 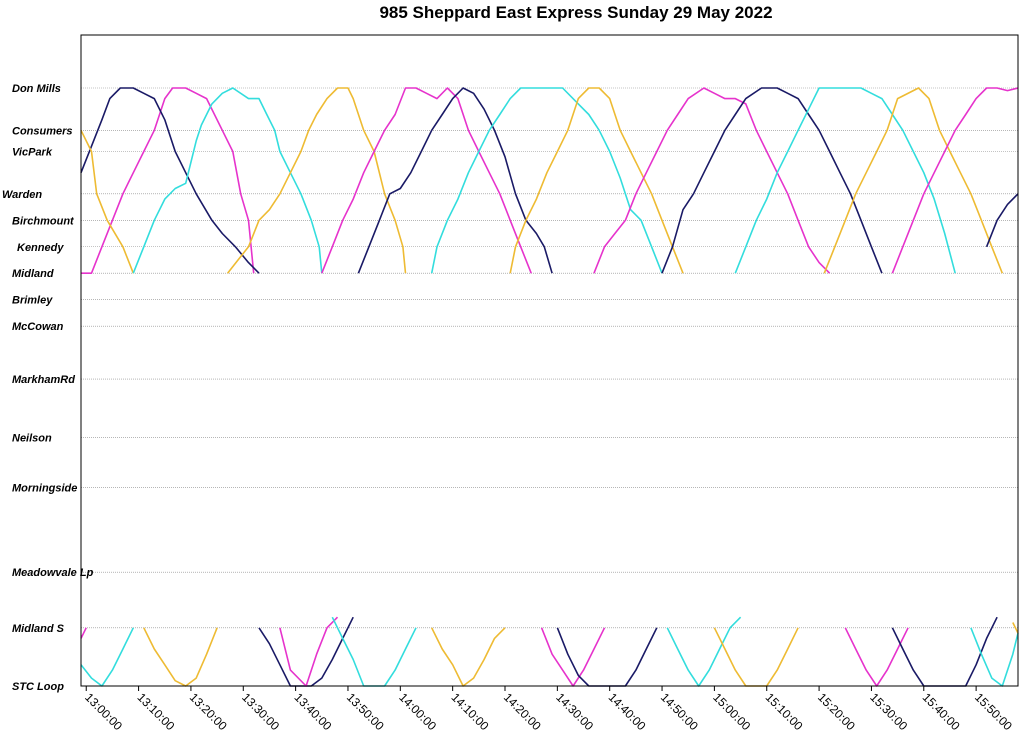 I want to click on x-tick-label: 14:50:00, so click(x=679, y=711).